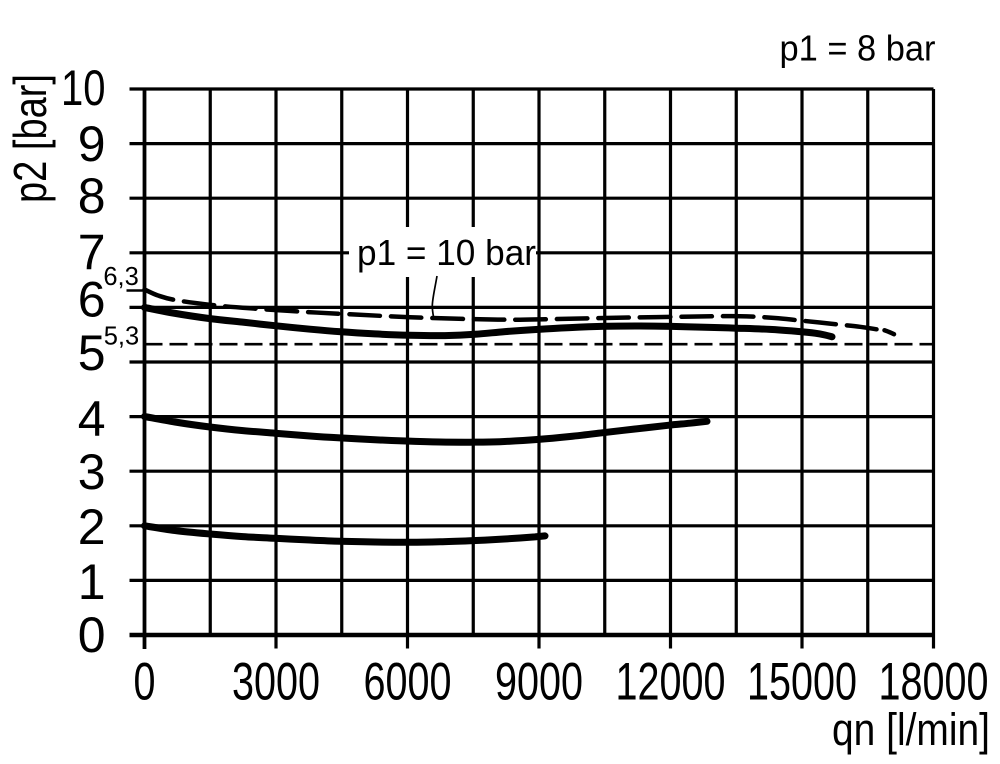 This screenshot has width=1000, height=764. I want to click on svg-text: 10, so click(83, 88).